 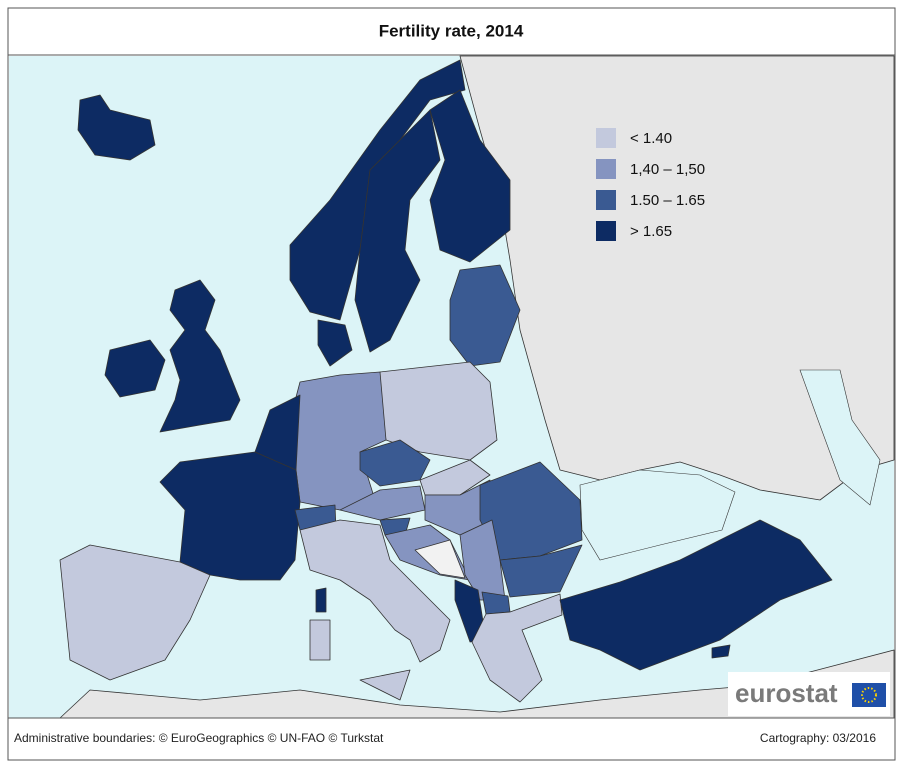 I want to click on bulgaria, so click(x=541, y=571).